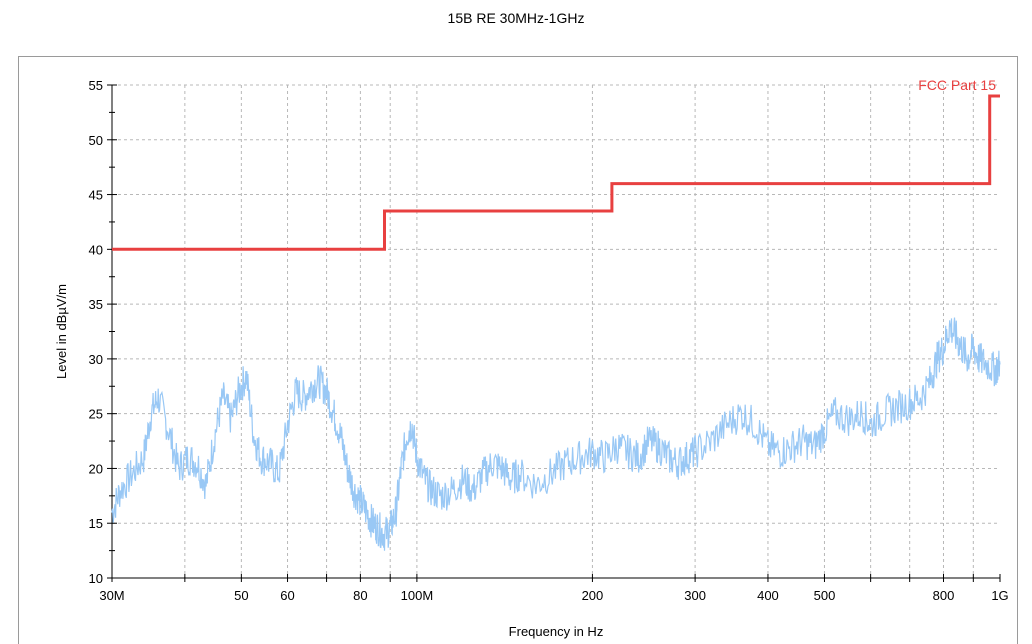 The width and height of the screenshot is (1032, 644). What do you see at coordinates (417, 595) in the screenshot?
I see `x-tick-label: 100M` at bounding box center [417, 595].